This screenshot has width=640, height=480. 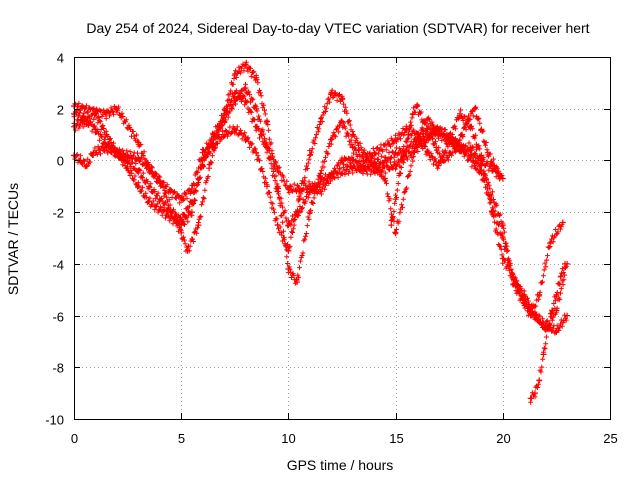 What do you see at coordinates (54, 420) in the screenshot?
I see `y-tick-label: -10` at bounding box center [54, 420].